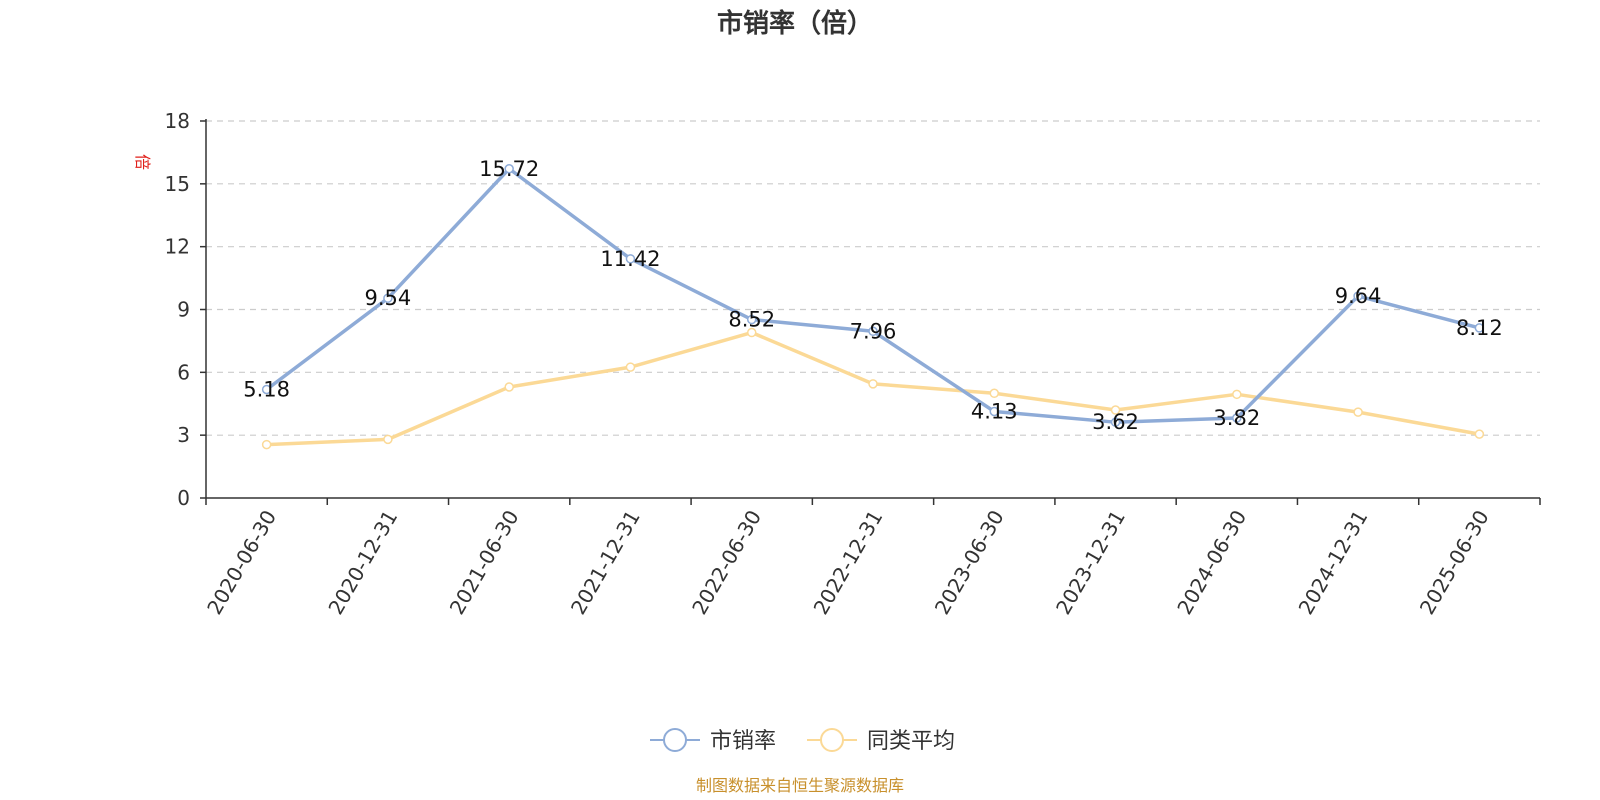 This screenshot has width=1600, height=800. I want to click on data-label: 9.64, so click(1358, 296).